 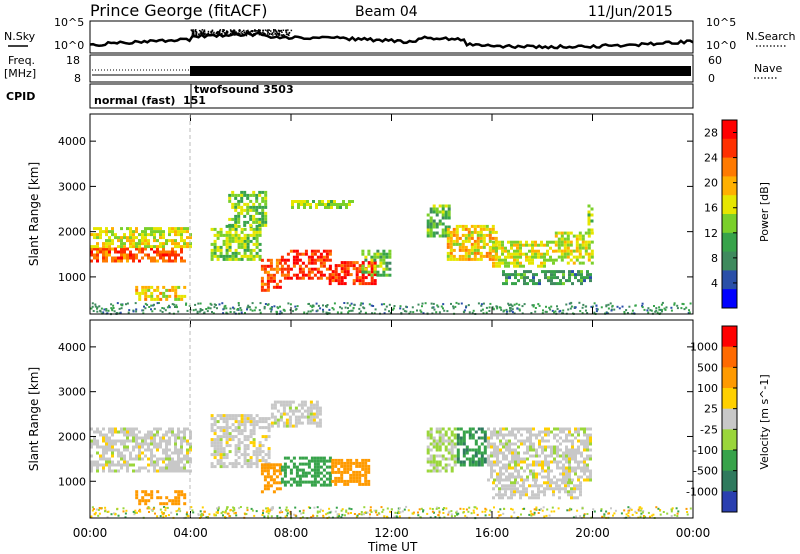 I want to click on cpid-panel: CPID normal (fast) 151 twofsound 3503, so click(x=350, y=96).